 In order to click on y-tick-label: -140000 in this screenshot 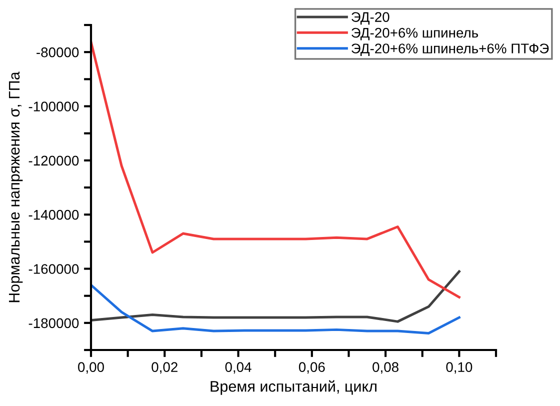, I will do `click(53, 215)`.